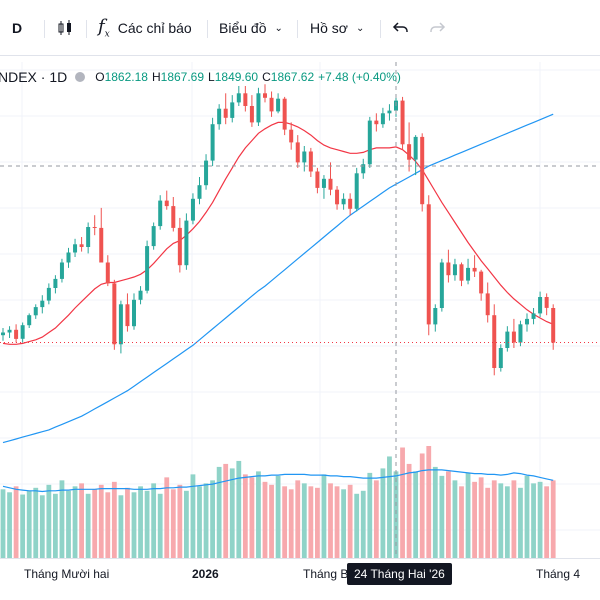 The image size is (600, 600). I want to click on bottom-toolbar, so click(300, 594).